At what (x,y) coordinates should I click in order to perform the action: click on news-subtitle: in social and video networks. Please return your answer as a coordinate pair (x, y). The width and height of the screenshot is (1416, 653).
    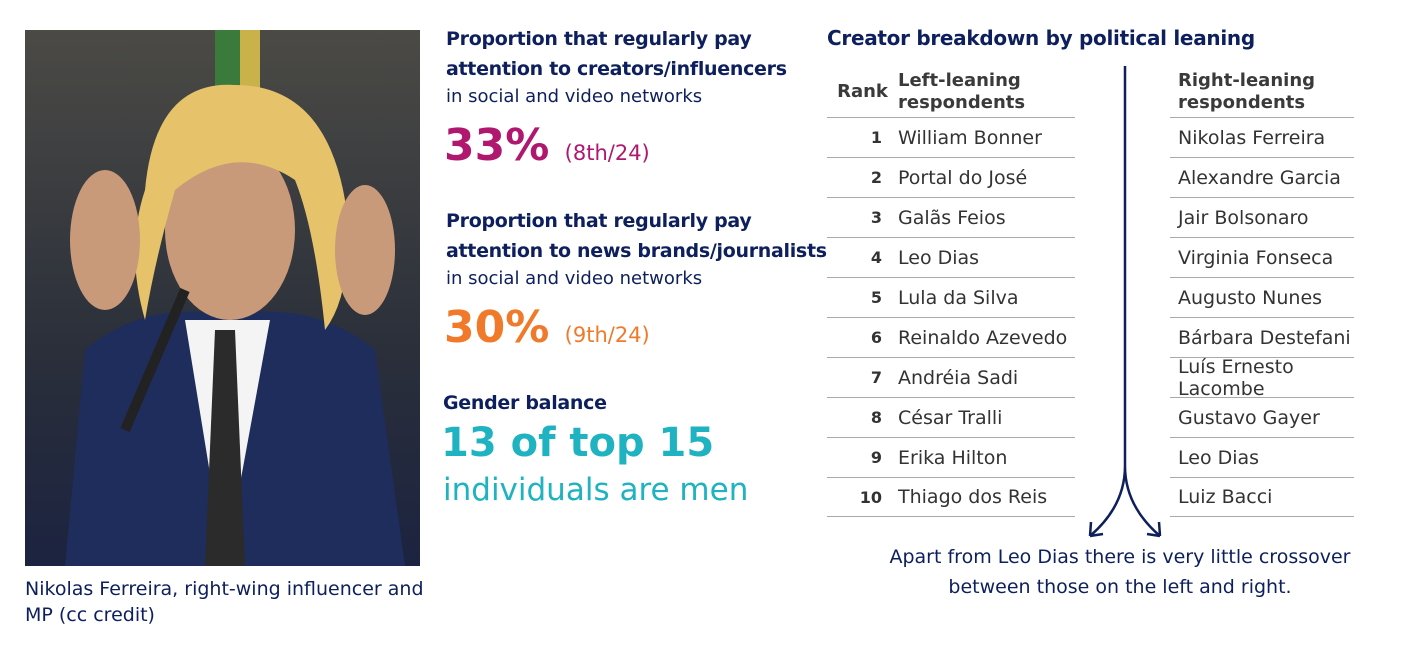
    Looking at the image, I should click on (574, 278).